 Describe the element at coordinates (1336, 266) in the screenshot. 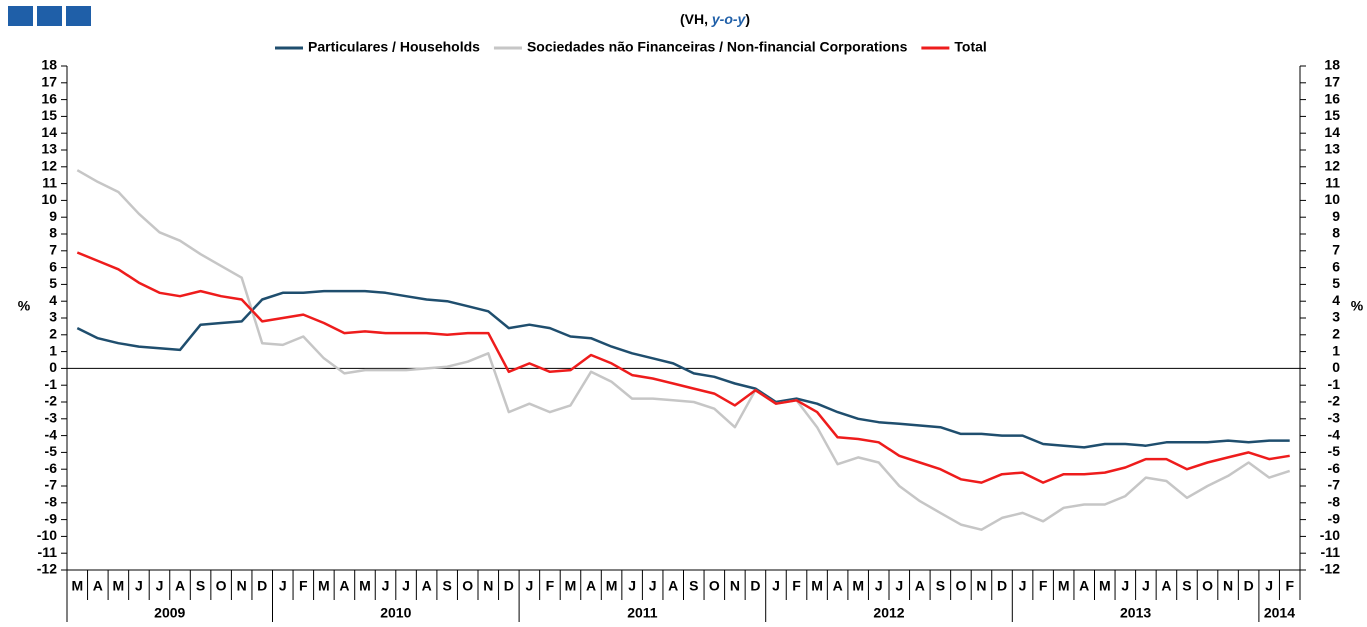

I see `y2-tick-label: 6` at that location.